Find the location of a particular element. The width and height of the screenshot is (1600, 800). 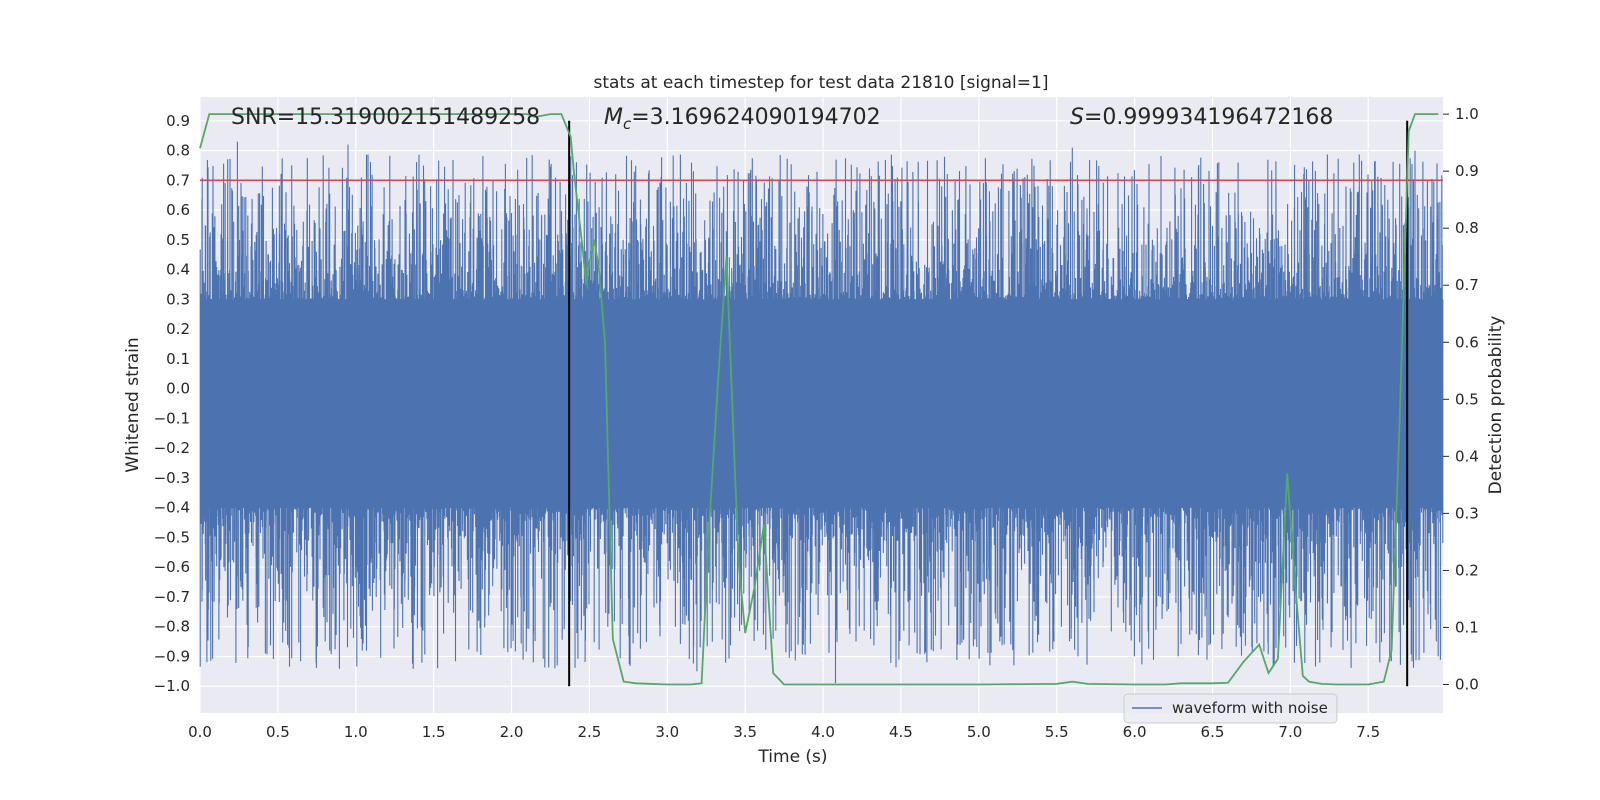

x-axis-label: Time (s) is located at coordinates (792, 757).